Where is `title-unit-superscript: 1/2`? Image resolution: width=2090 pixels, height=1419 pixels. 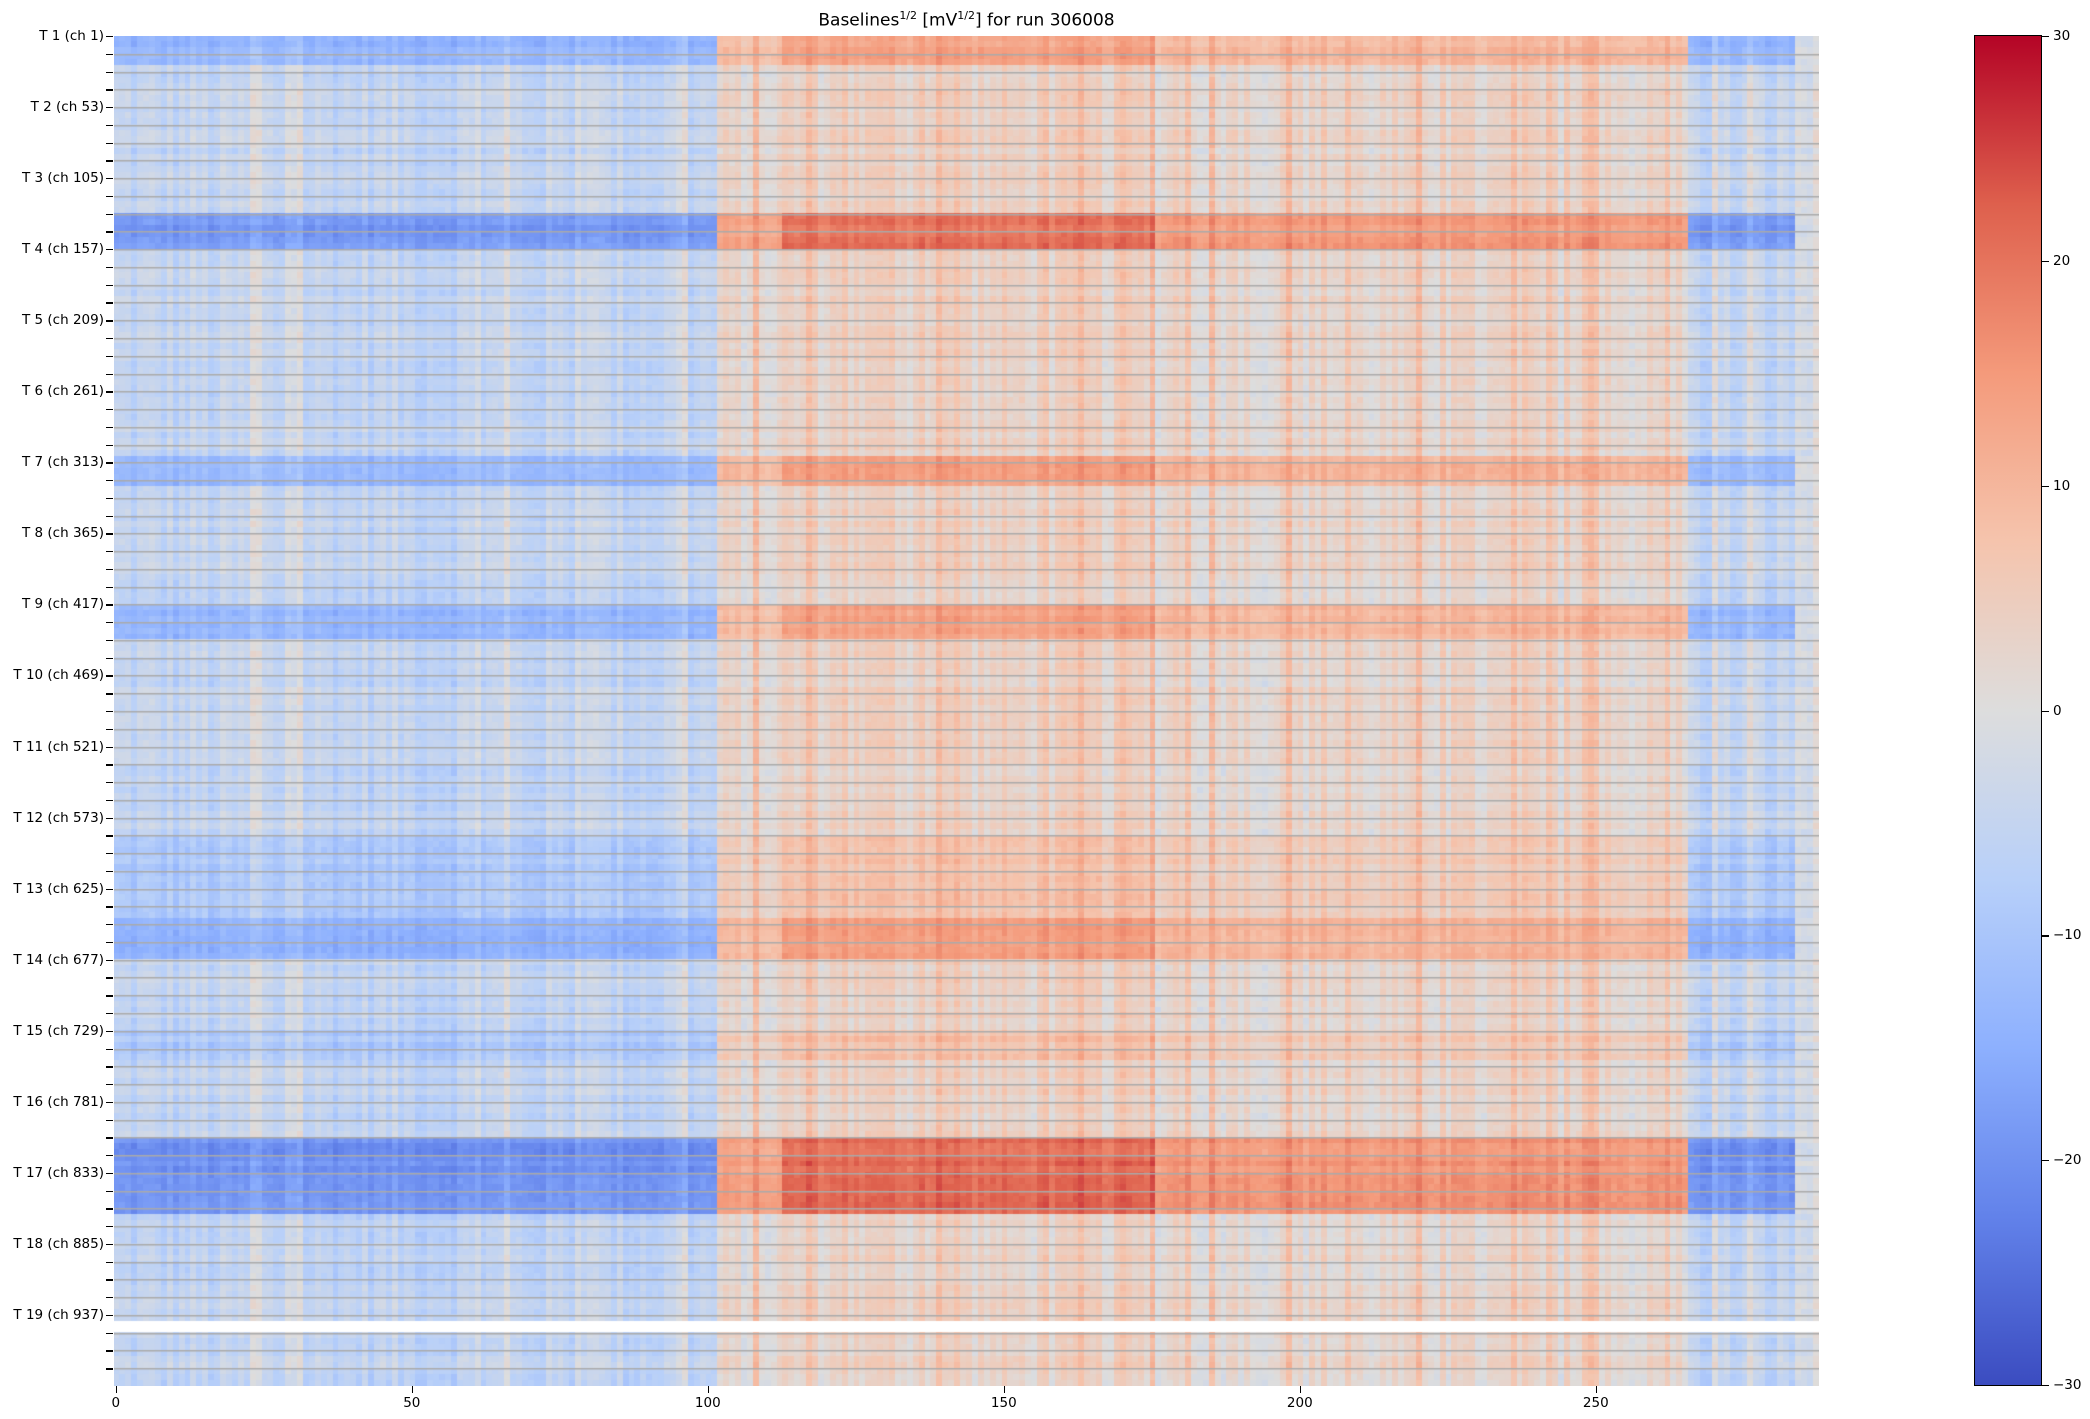 title-unit-superscript: 1/2 is located at coordinates (966, 15).